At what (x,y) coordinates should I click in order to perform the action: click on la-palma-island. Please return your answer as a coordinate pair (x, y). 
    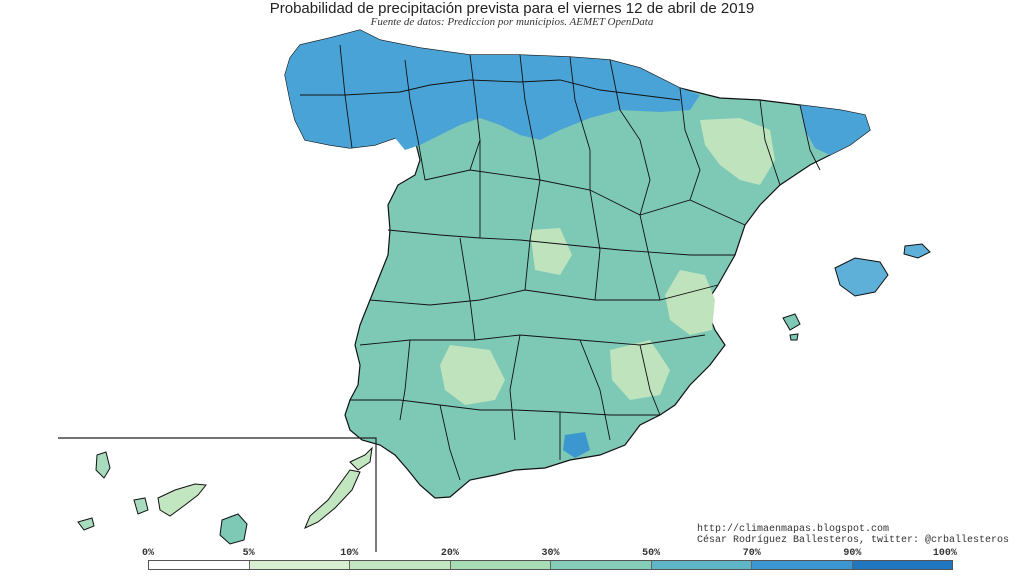
    Looking at the image, I should click on (103, 465).